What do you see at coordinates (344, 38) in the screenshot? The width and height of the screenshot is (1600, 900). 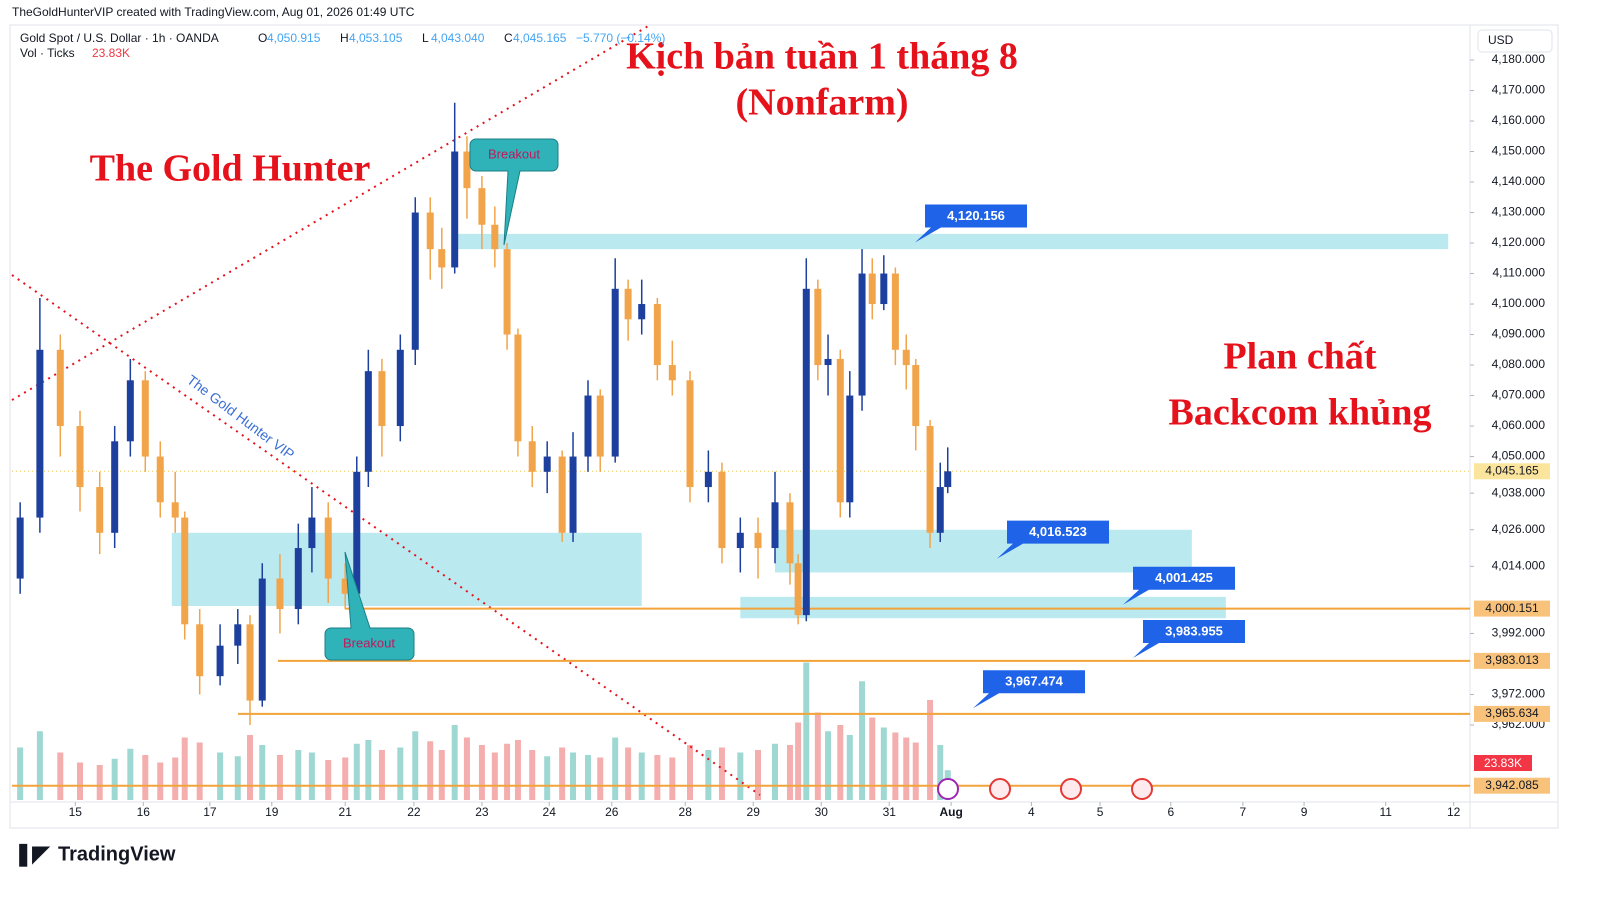 I see `ohlc-key: H` at bounding box center [344, 38].